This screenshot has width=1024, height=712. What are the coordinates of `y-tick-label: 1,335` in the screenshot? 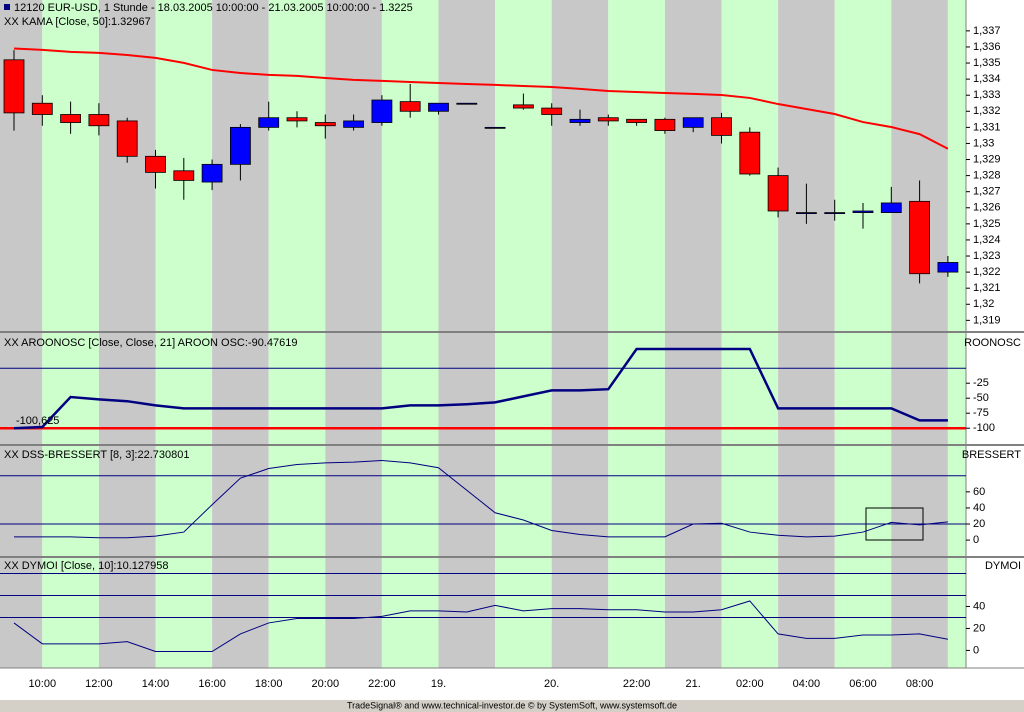 It's located at (987, 63).